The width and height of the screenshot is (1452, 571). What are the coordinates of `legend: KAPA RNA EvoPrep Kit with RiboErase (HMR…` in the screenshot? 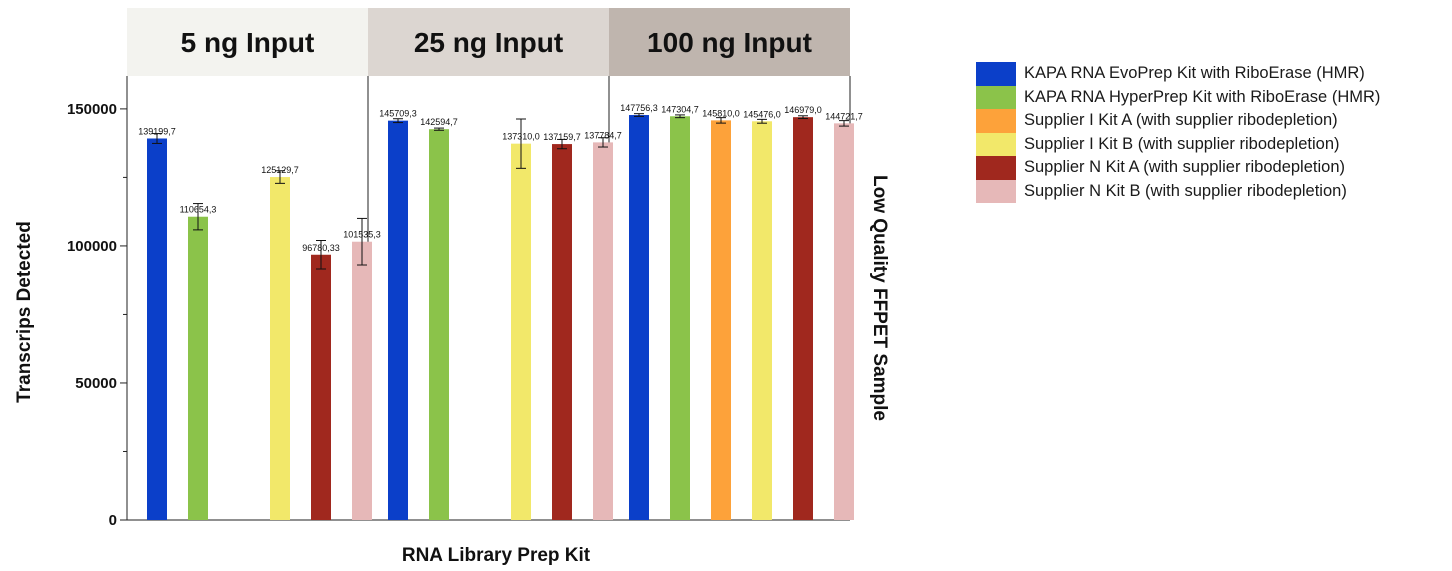 It's located at (1178, 132).